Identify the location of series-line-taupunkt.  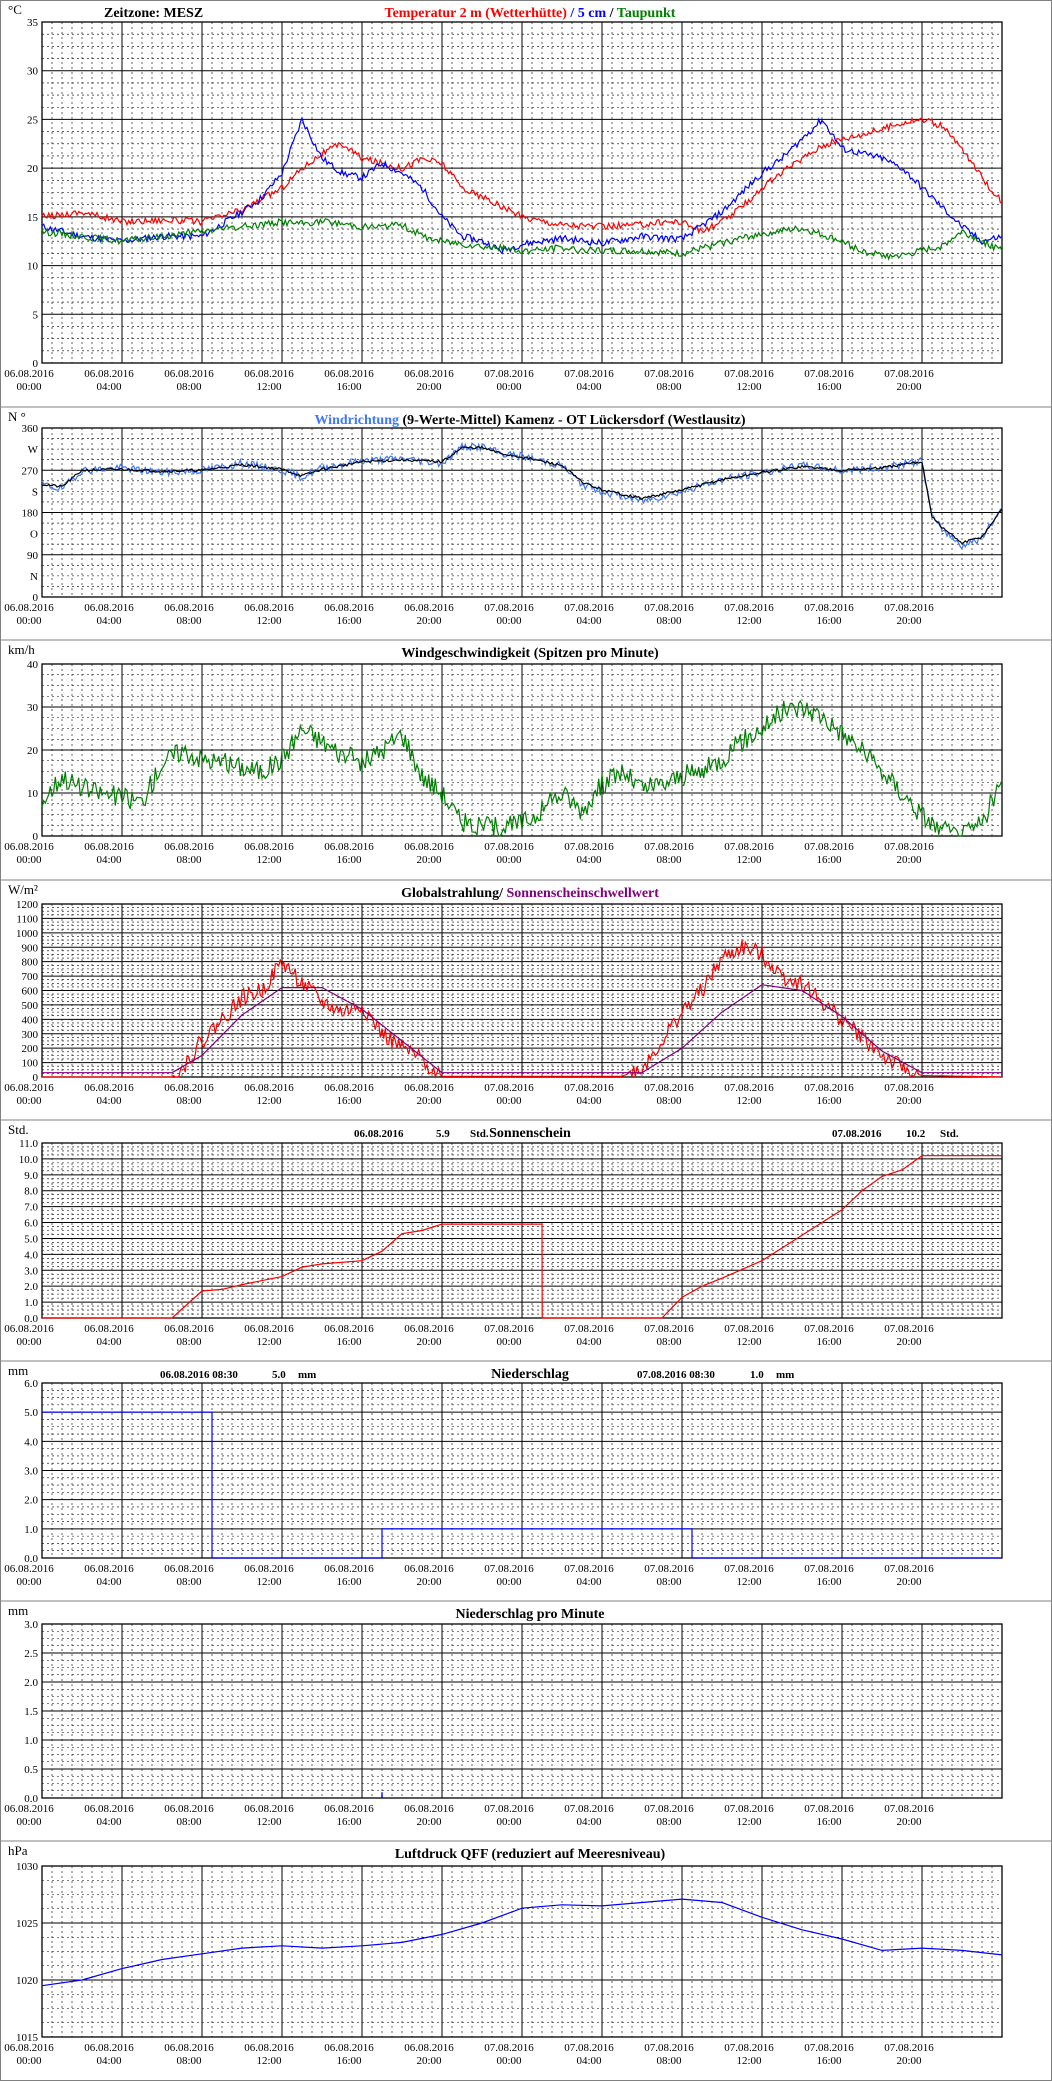
(522, 239).